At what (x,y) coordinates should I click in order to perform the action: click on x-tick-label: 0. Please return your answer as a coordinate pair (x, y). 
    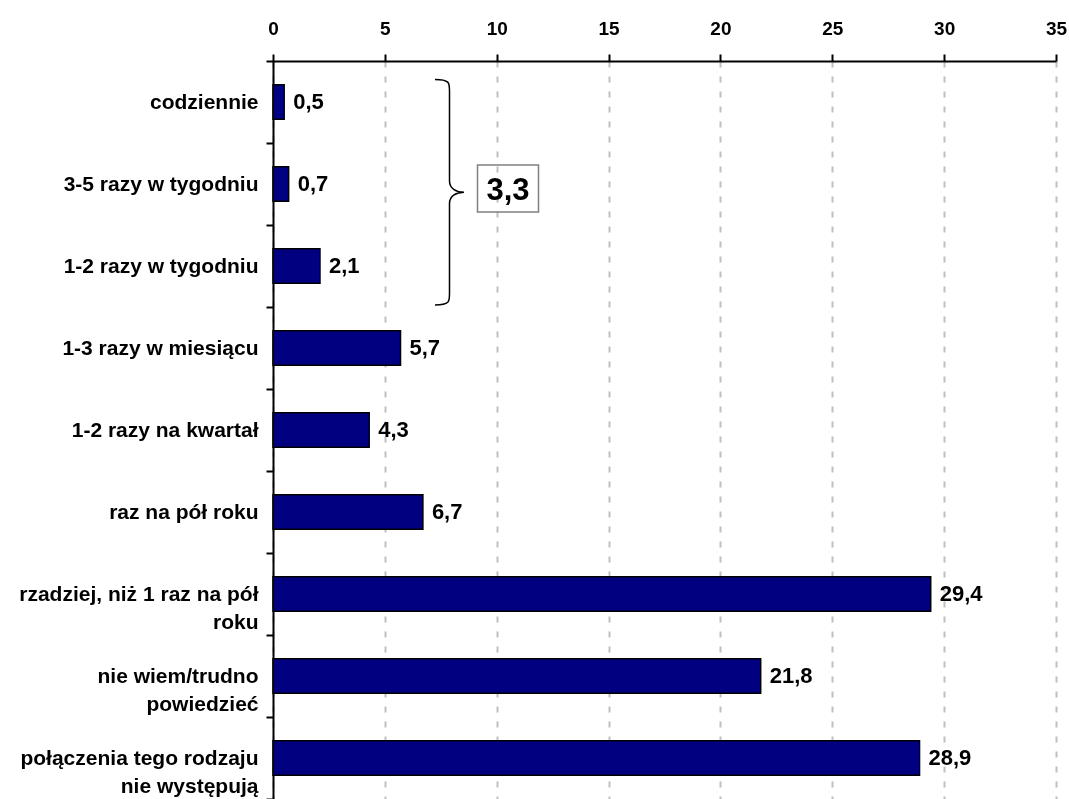
    Looking at the image, I should click on (273, 28).